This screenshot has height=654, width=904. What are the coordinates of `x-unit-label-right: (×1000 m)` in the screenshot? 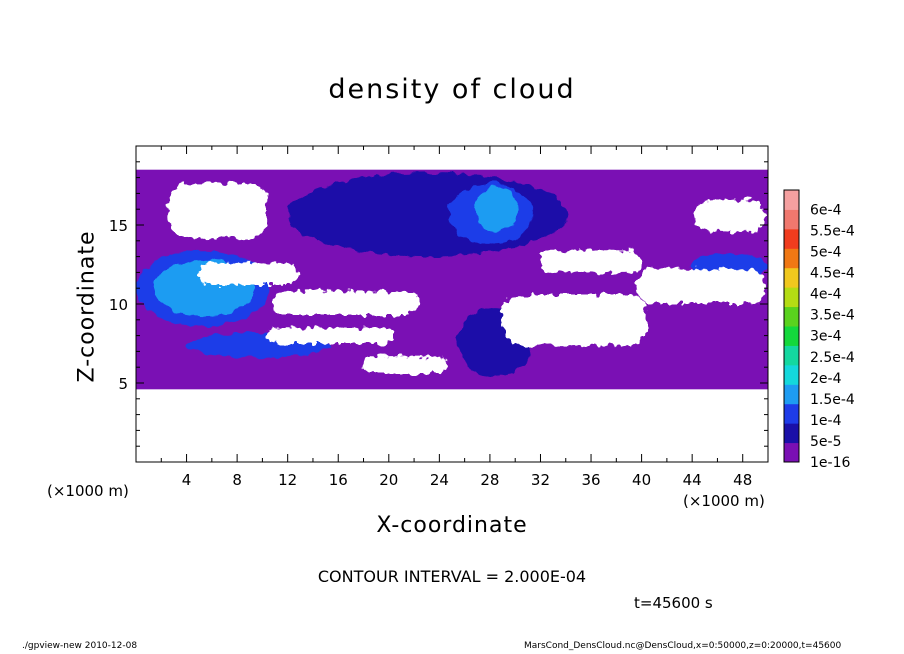 It's located at (724, 501).